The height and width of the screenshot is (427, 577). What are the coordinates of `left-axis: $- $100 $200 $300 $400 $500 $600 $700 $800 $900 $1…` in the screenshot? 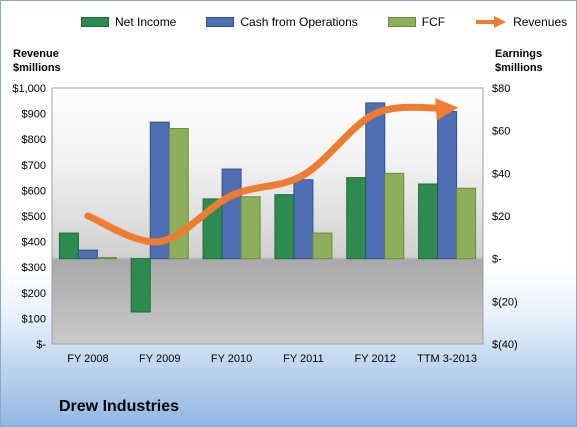 It's located at (29, 217).